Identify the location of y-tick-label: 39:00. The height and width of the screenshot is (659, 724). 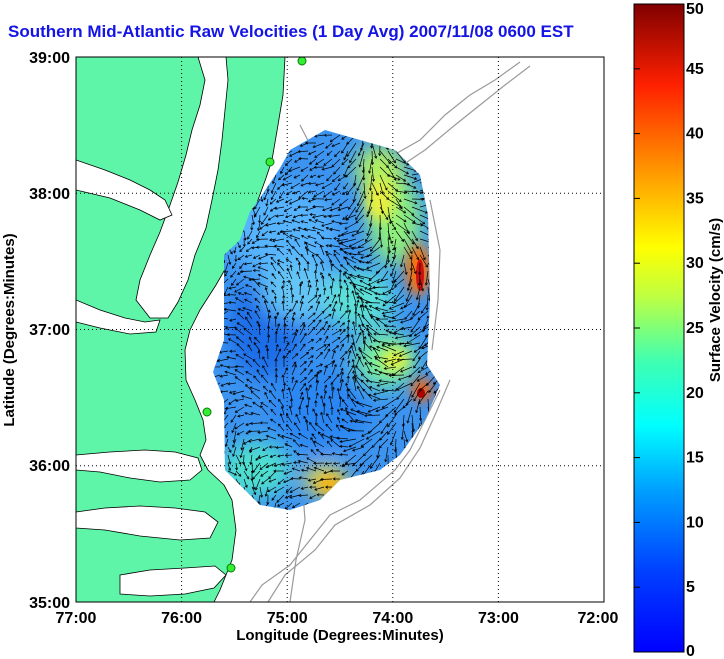
(49, 58).